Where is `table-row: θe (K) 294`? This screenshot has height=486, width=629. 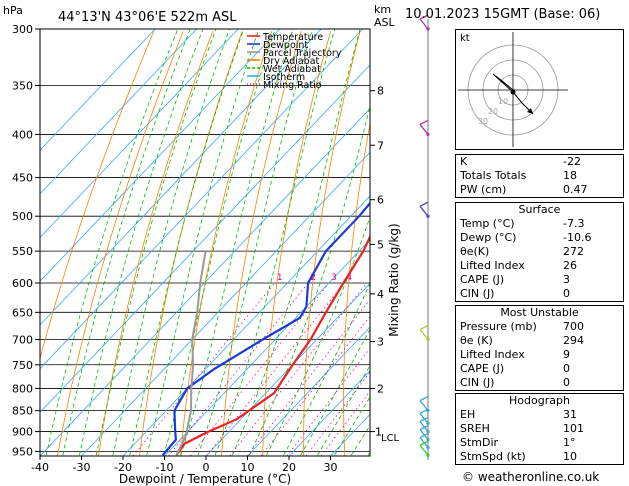
table-row: θe (K) 294 is located at coordinates (539, 341).